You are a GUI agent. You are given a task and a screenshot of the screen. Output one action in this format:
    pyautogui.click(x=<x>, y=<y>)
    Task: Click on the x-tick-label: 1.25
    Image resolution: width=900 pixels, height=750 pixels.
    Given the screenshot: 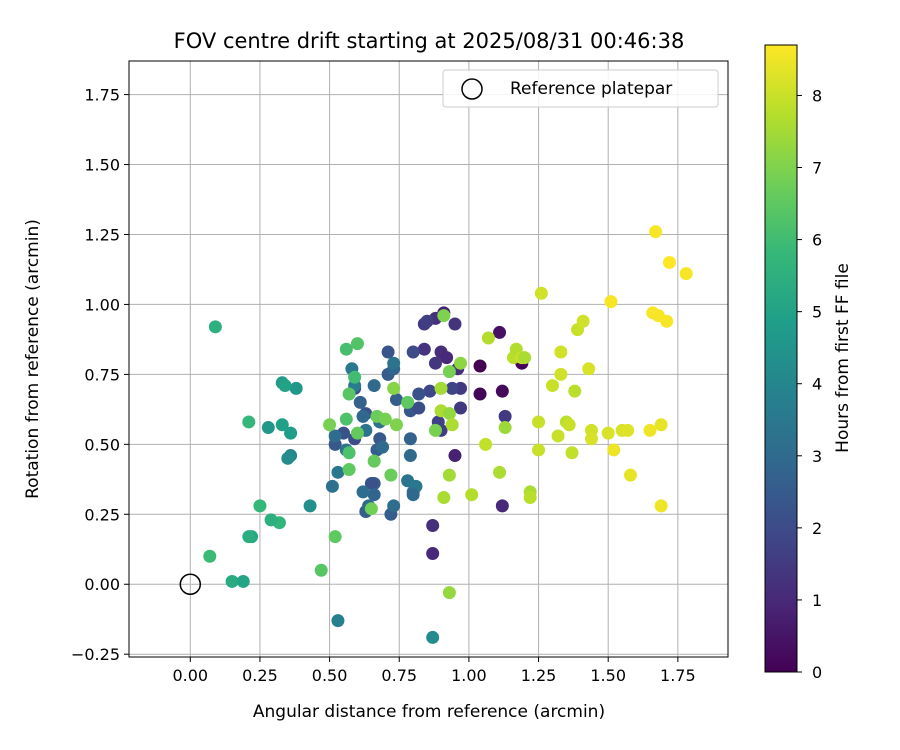 What is the action you would take?
    pyautogui.click(x=539, y=675)
    